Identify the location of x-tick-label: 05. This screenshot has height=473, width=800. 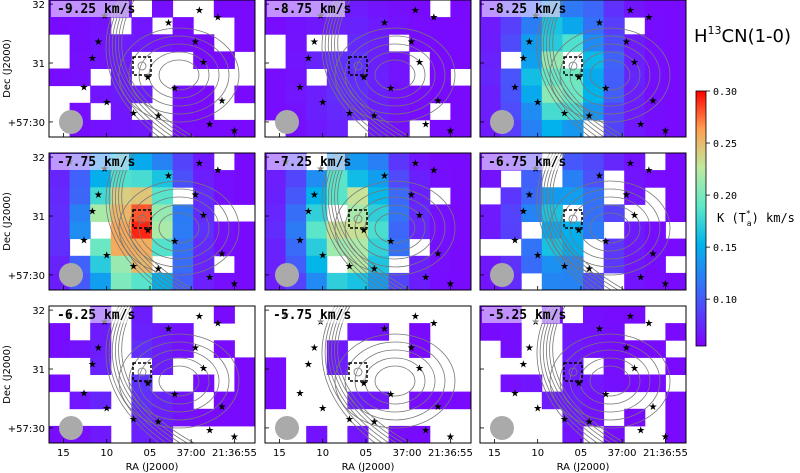
(150, 453).